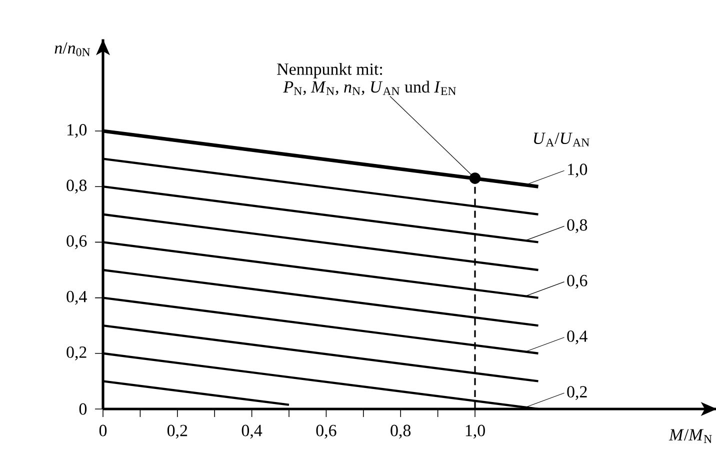 This screenshot has width=716, height=457. What do you see at coordinates (177, 431) in the screenshot?
I see `x-tick-label: 0,2` at bounding box center [177, 431].